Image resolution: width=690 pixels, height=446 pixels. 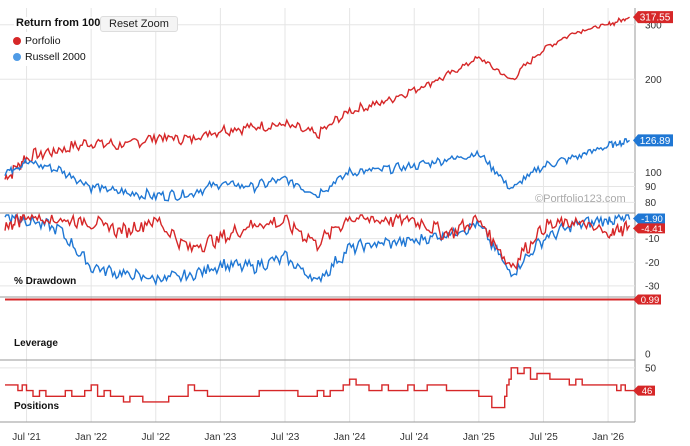 I want to click on chart-title: Return from 100, so click(x=58, y=23).